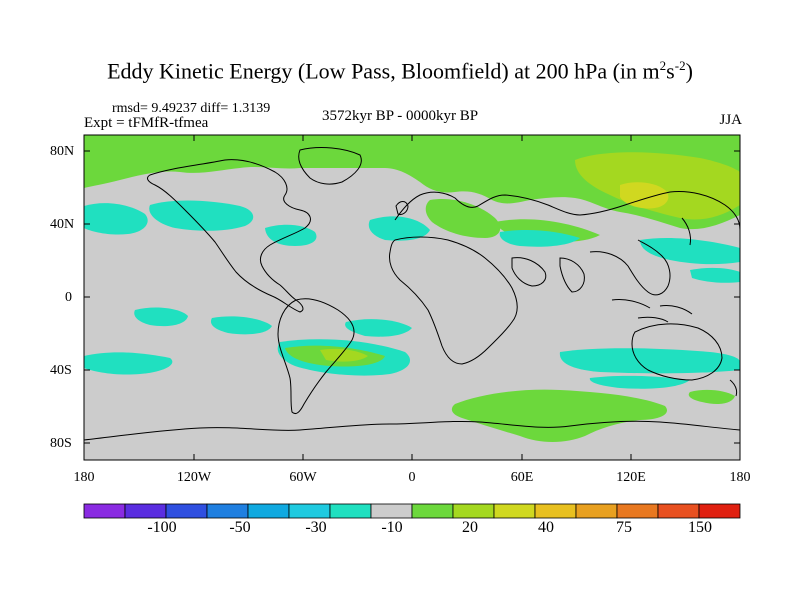  I want to click on period-label: 3572kyr BP - 0000kyr BP, so click(400, 116).